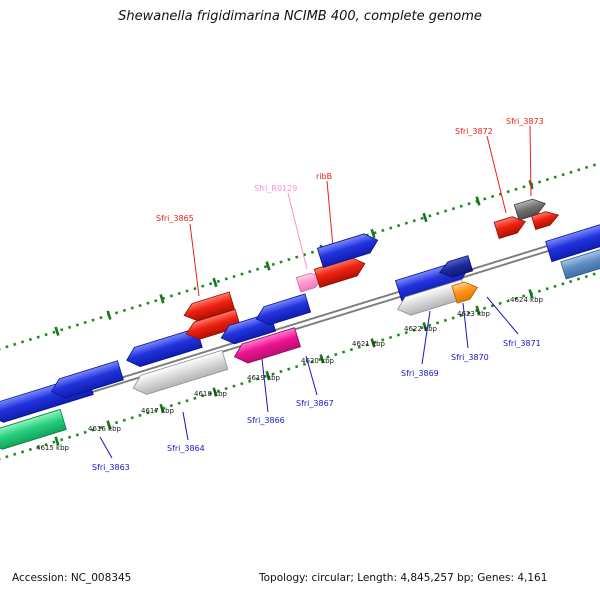 This screenshot has width=600, height=600. What do you see at coordinates (158, 411) in the screenshot?
I see `tick-label: 4617 kbp` at bounding box center [158, 411].